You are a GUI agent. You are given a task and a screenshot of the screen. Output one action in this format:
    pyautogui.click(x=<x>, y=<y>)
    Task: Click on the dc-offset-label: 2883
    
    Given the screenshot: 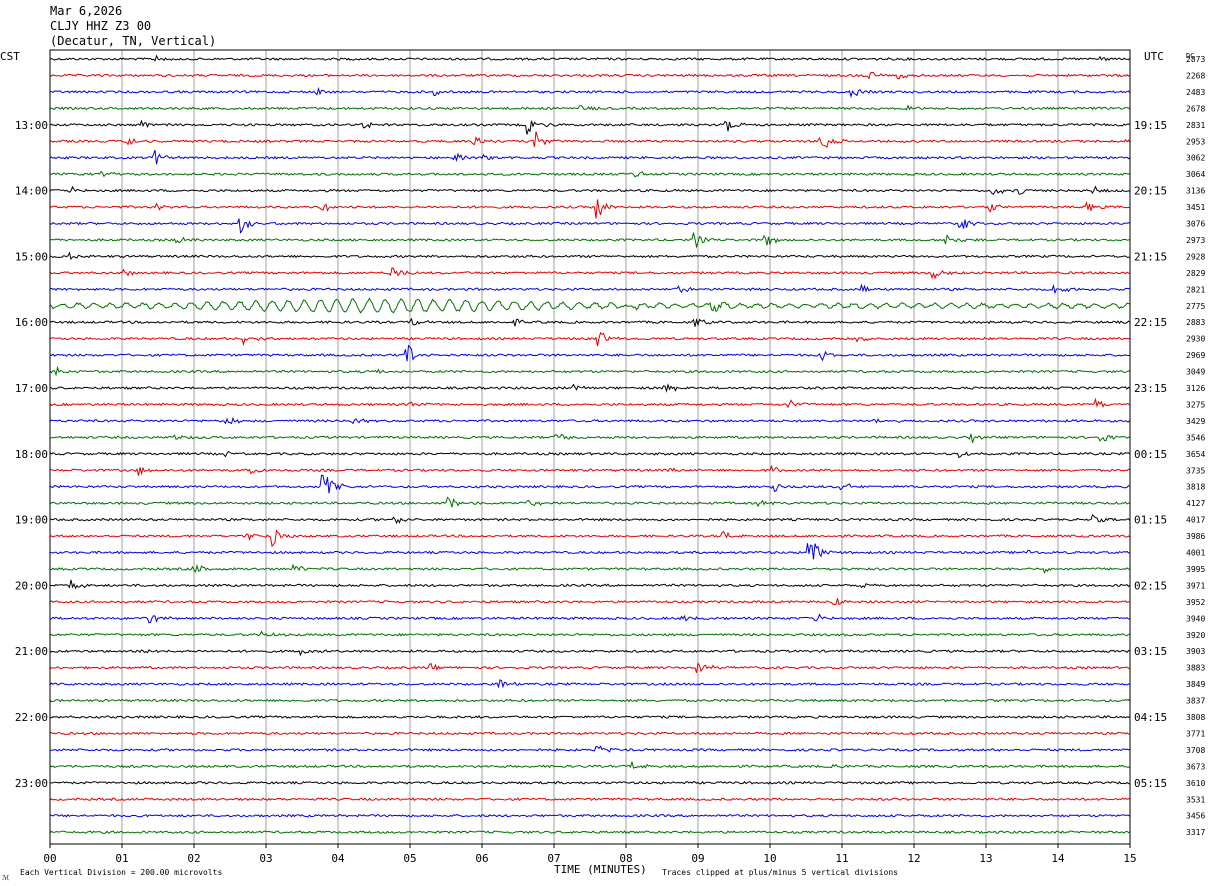 What is the action you would take?
    pyautogui.click(x=1195, y=322)
    